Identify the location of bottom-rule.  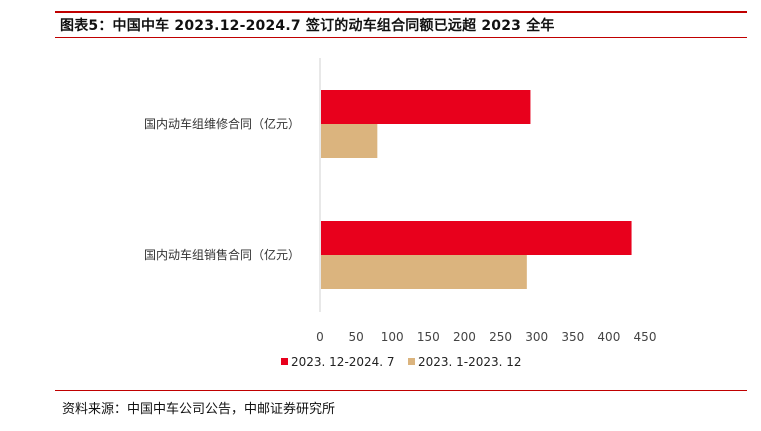
(401, 390).